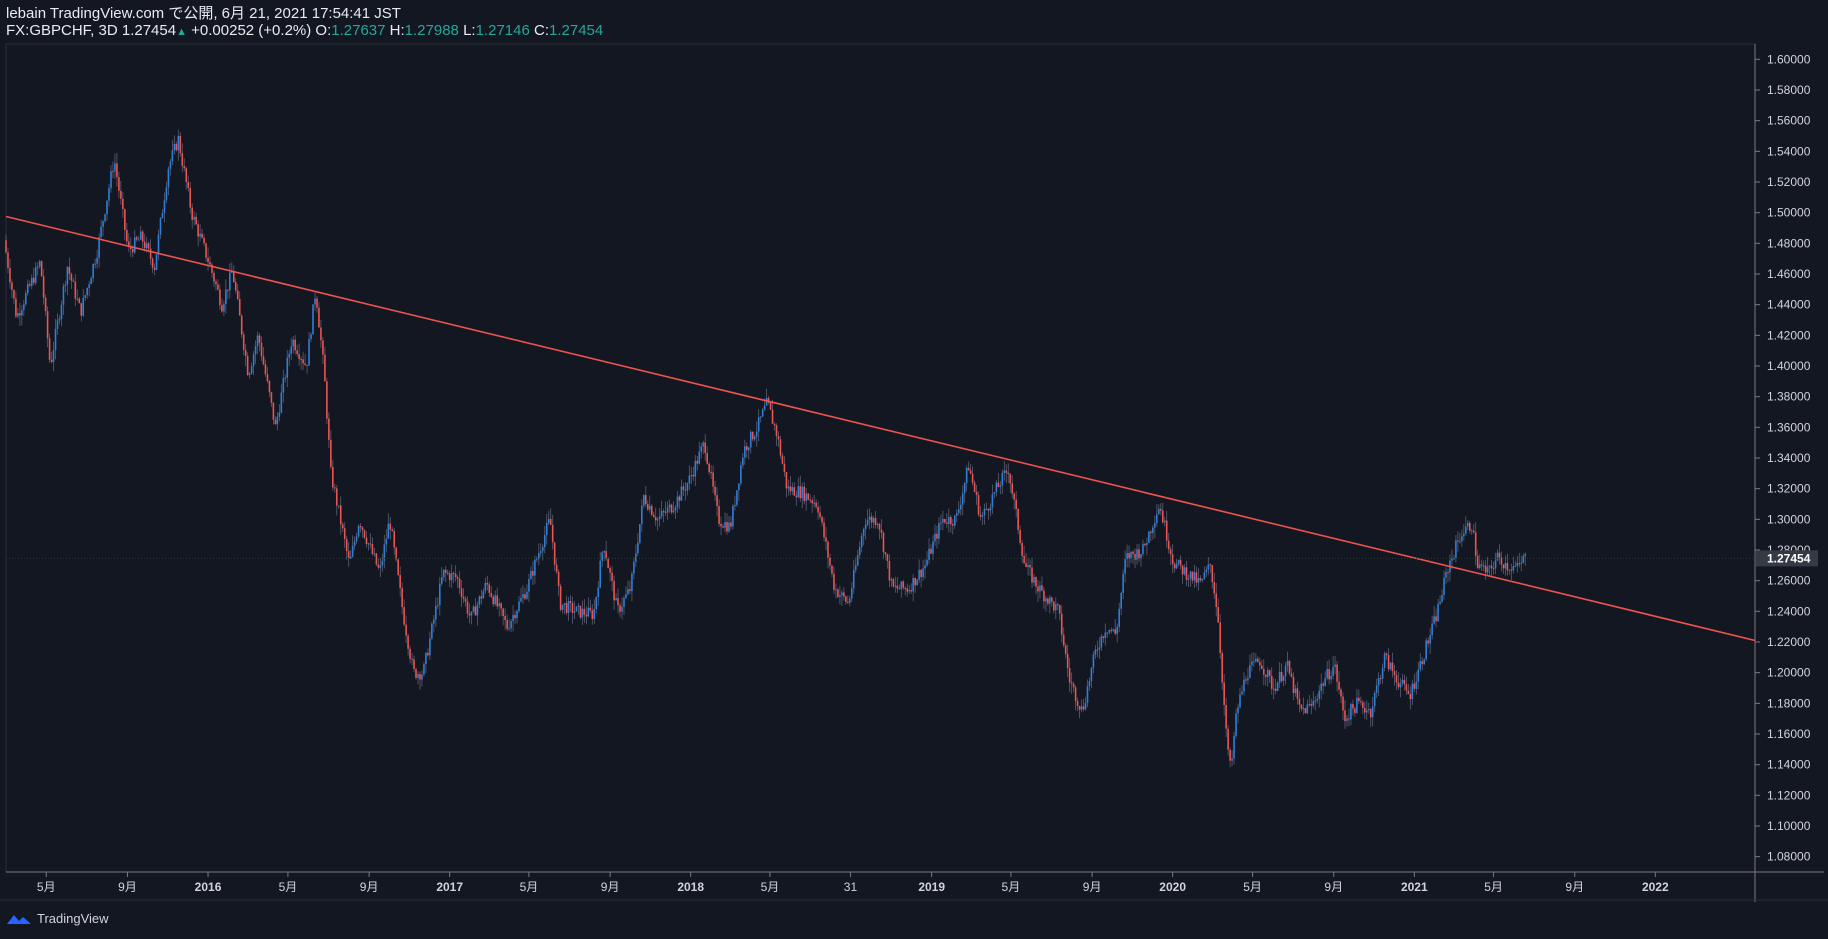 Image resolution: width=1828 pixels, height=939 pixels. Describe the element at coordinates (181, 32) in the screenshot. I see `up-arrow-icon: ▲` at that location.